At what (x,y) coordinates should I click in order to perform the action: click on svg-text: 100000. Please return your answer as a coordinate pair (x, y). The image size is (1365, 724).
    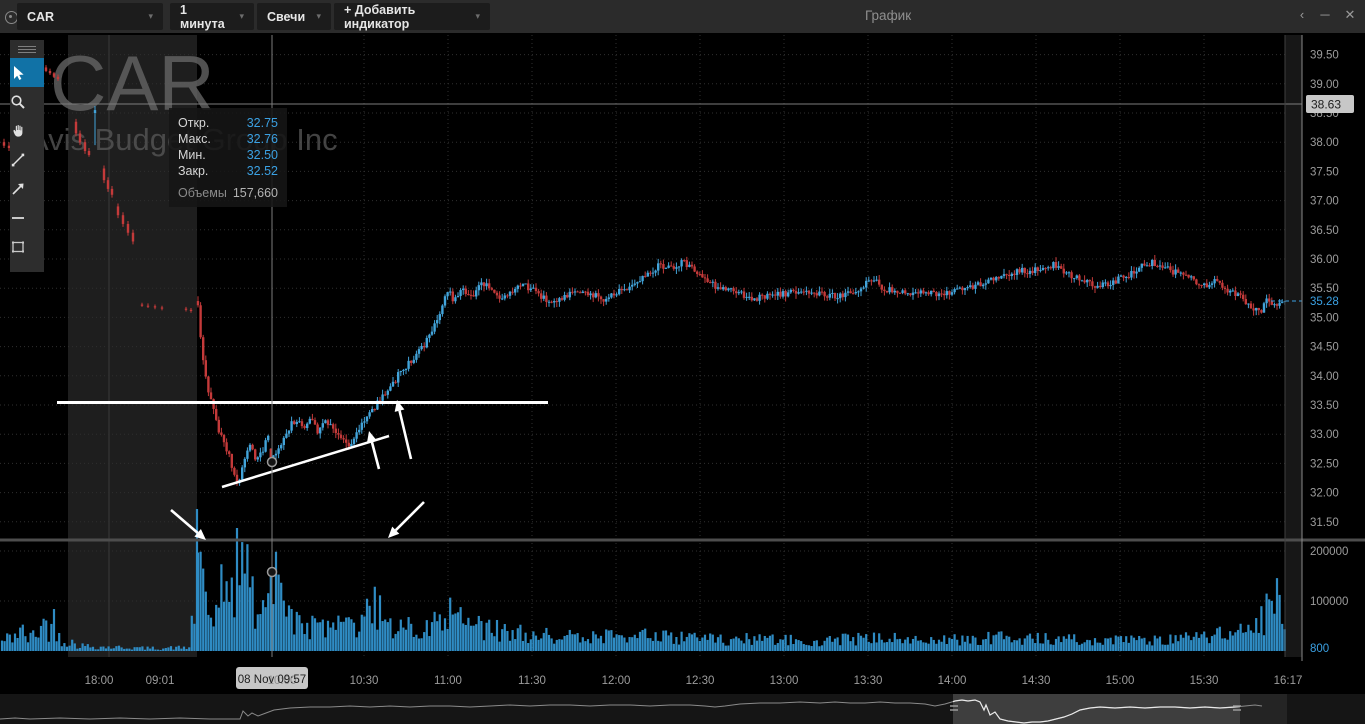
    Looking at the image, I should click on (1329, 602).